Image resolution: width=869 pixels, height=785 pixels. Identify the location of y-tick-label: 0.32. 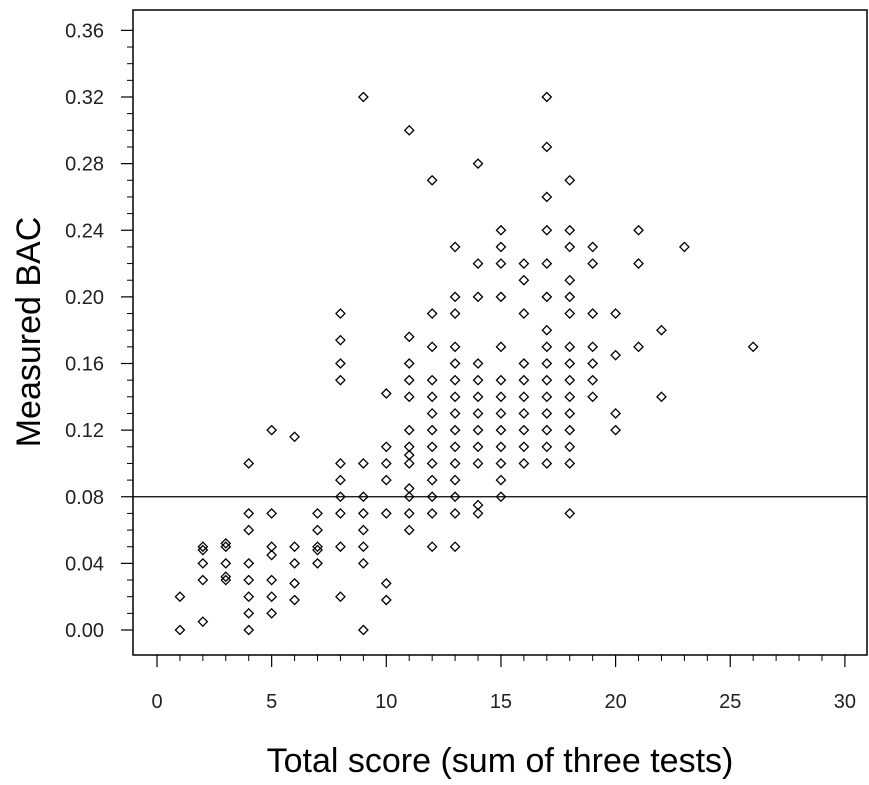
(84, 98).